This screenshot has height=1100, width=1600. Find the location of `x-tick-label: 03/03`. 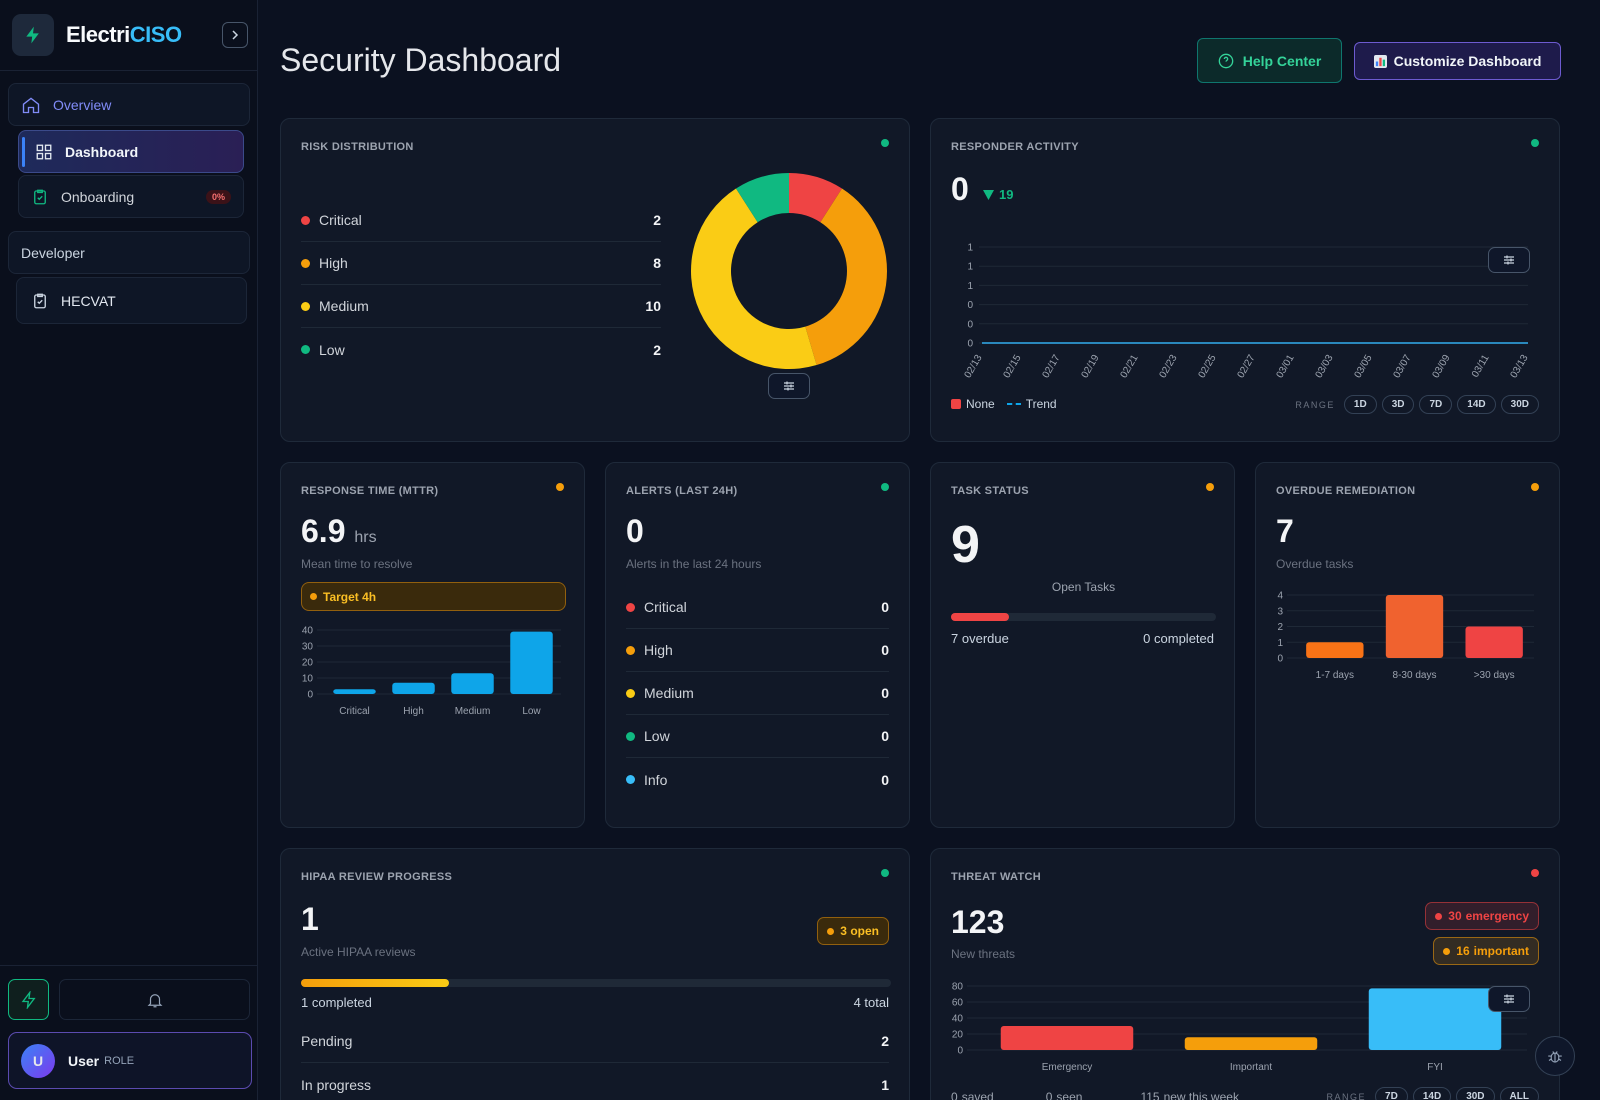

x-tick-label: 03/03 is located at coordinates (1325, 367).